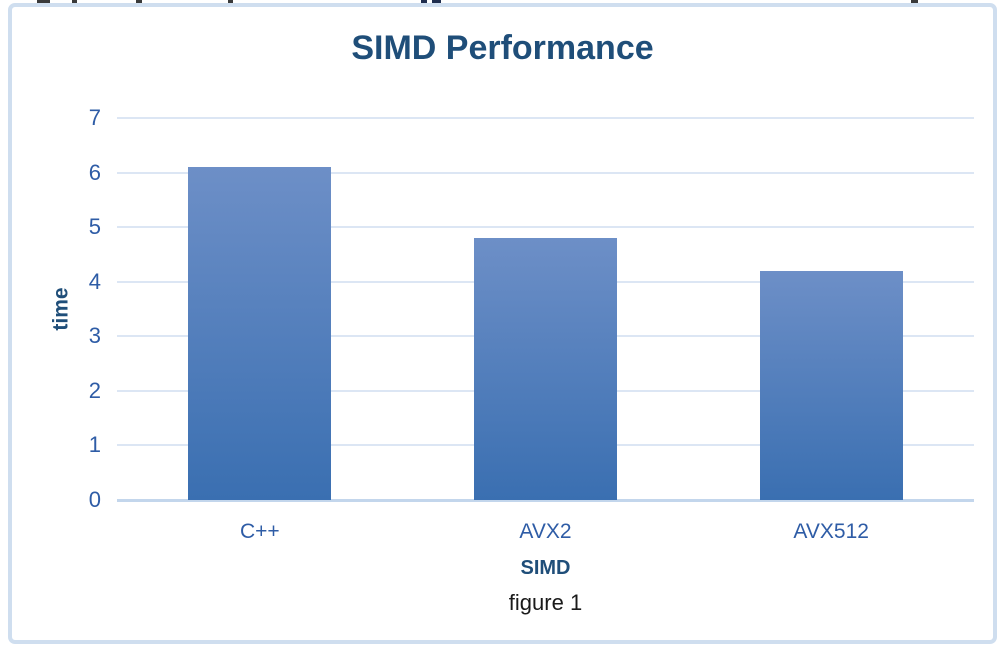 The image size is (1005, 652). I want to click on chart-title: SIMD Performance, so click(502, 48).